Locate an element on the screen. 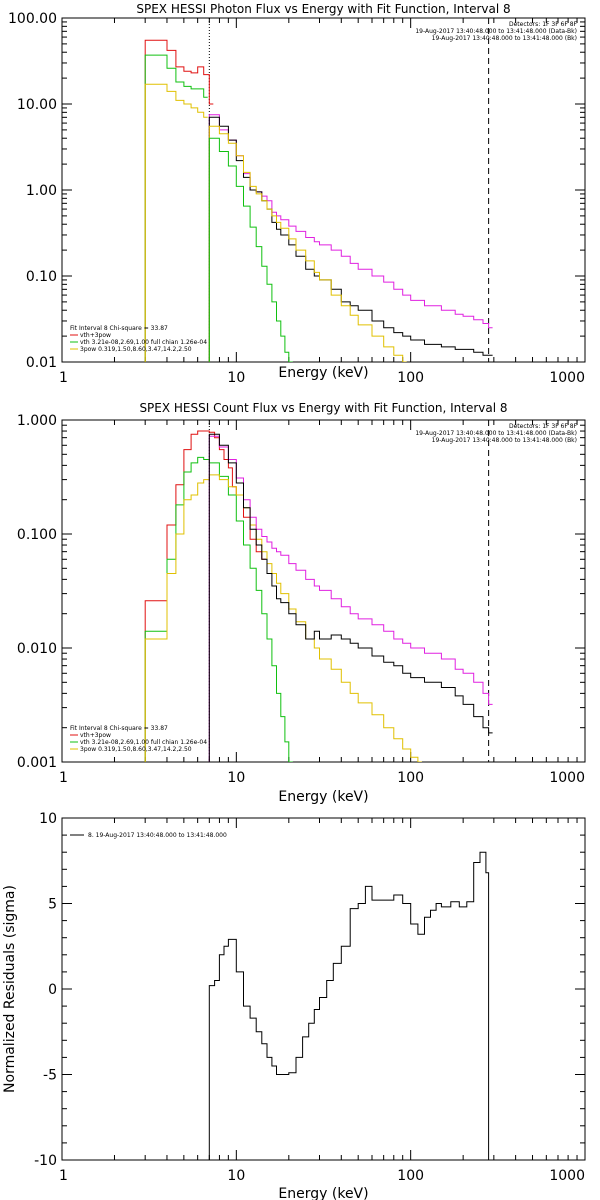 The width and height of the screenshot is (600, 1200). y-tick-label: -10 is located at coordinates (45, 1161).